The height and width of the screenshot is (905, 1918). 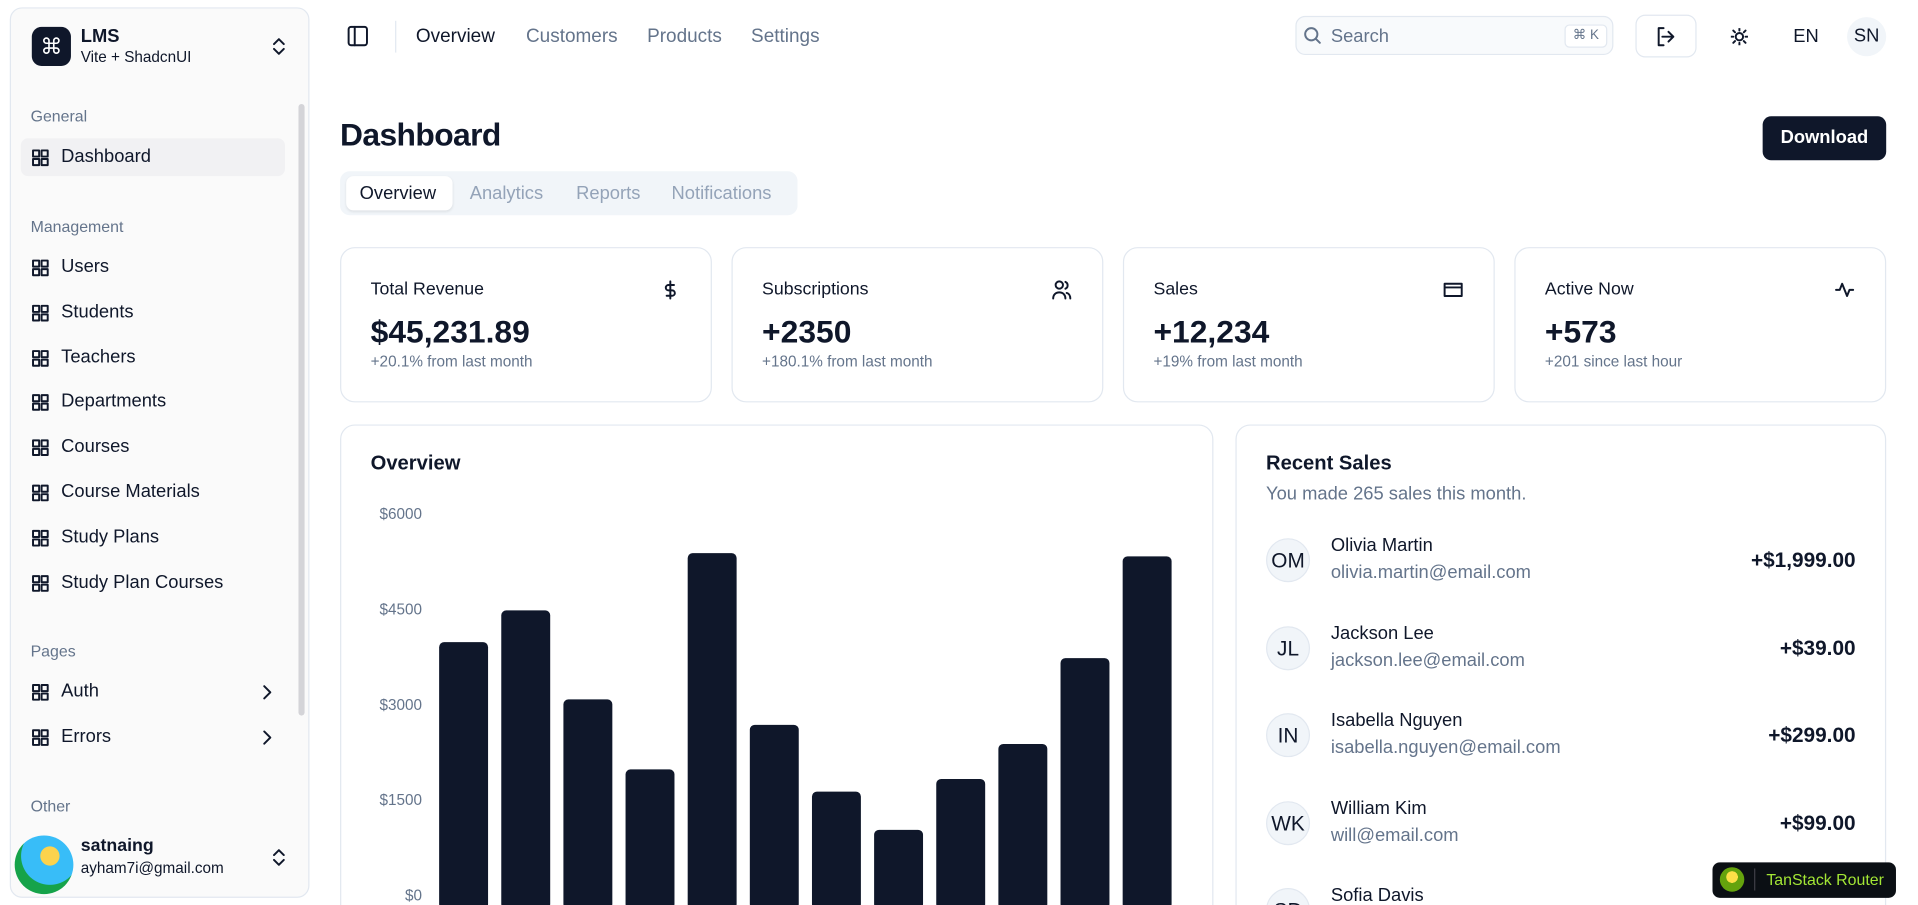 I want to click on sale-avatar: JL, so click(x=1288, y=647).